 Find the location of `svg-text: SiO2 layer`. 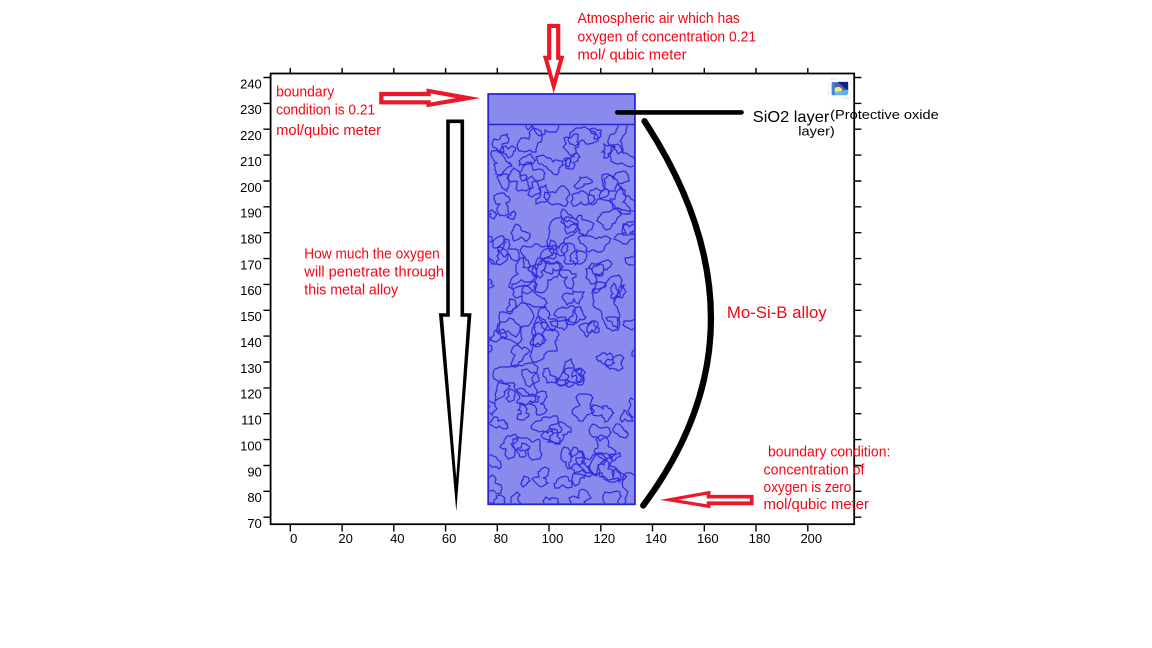

svg-text: SiO2 layer is located at coordinates (791, 117).